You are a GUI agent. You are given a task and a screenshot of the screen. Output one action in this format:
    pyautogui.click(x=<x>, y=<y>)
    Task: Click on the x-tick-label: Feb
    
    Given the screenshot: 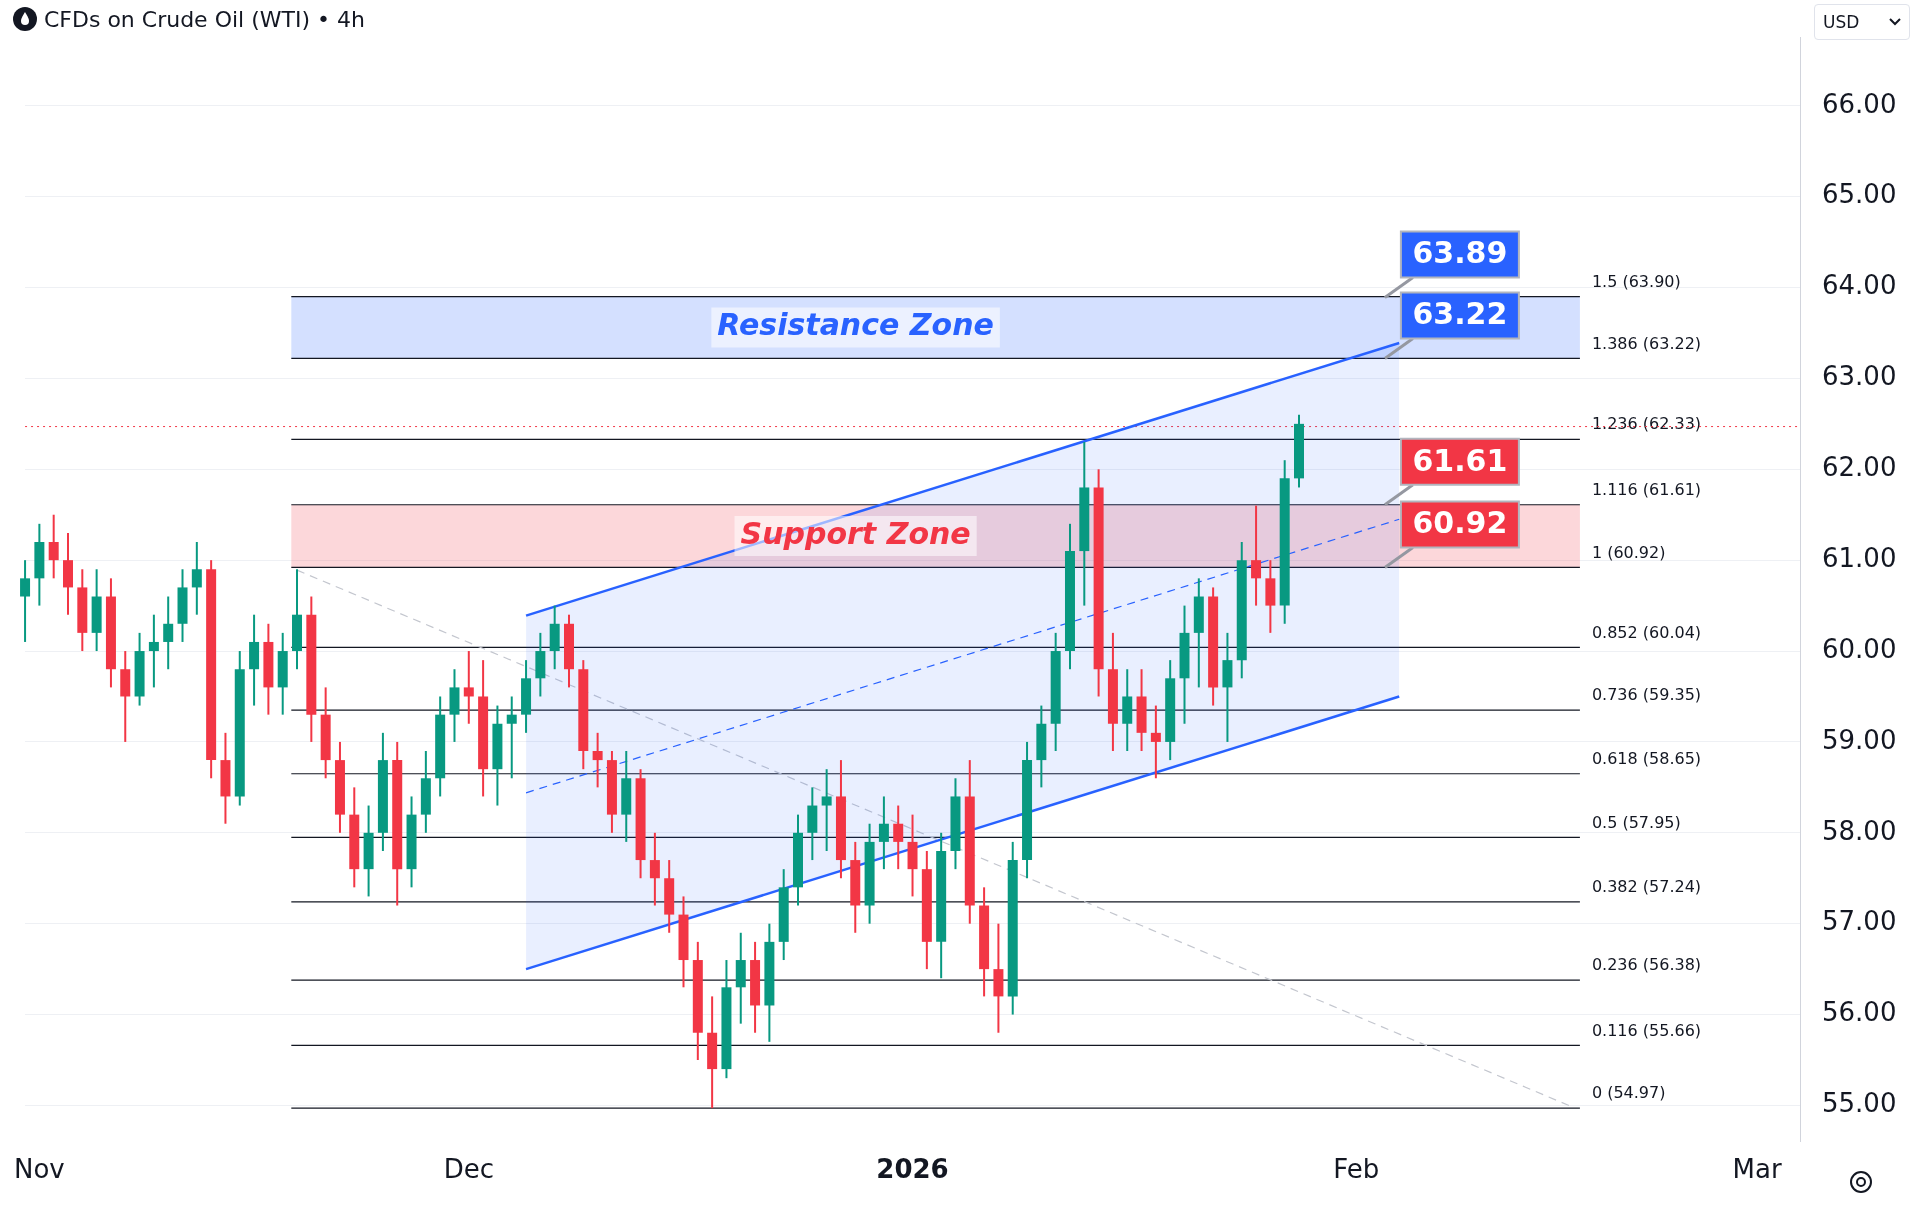 What is the action you would take?
    pyautogui.click(x=1356, y=1169)
    